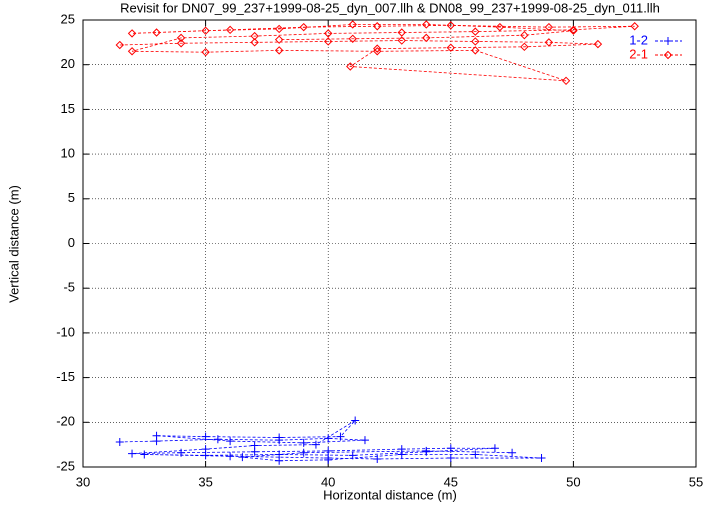 This screenshot has height=505, width=721. I want to click on y-tick-label: 10, so click(68, 153).